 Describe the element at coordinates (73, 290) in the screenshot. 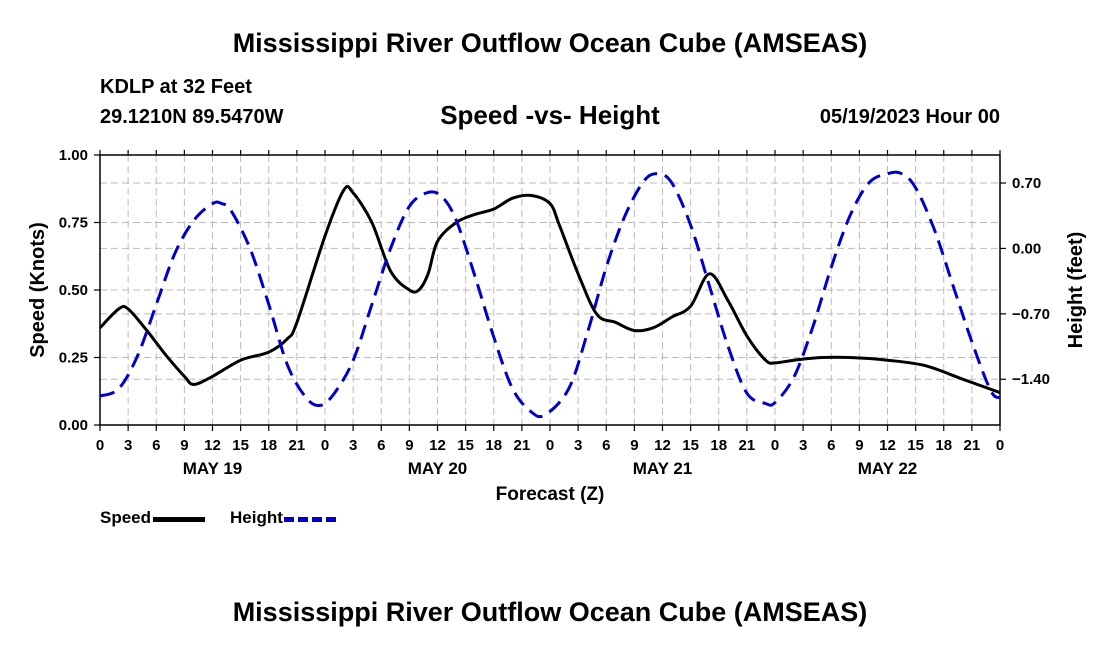

I see `y-tick-label: 0.50` at that location.